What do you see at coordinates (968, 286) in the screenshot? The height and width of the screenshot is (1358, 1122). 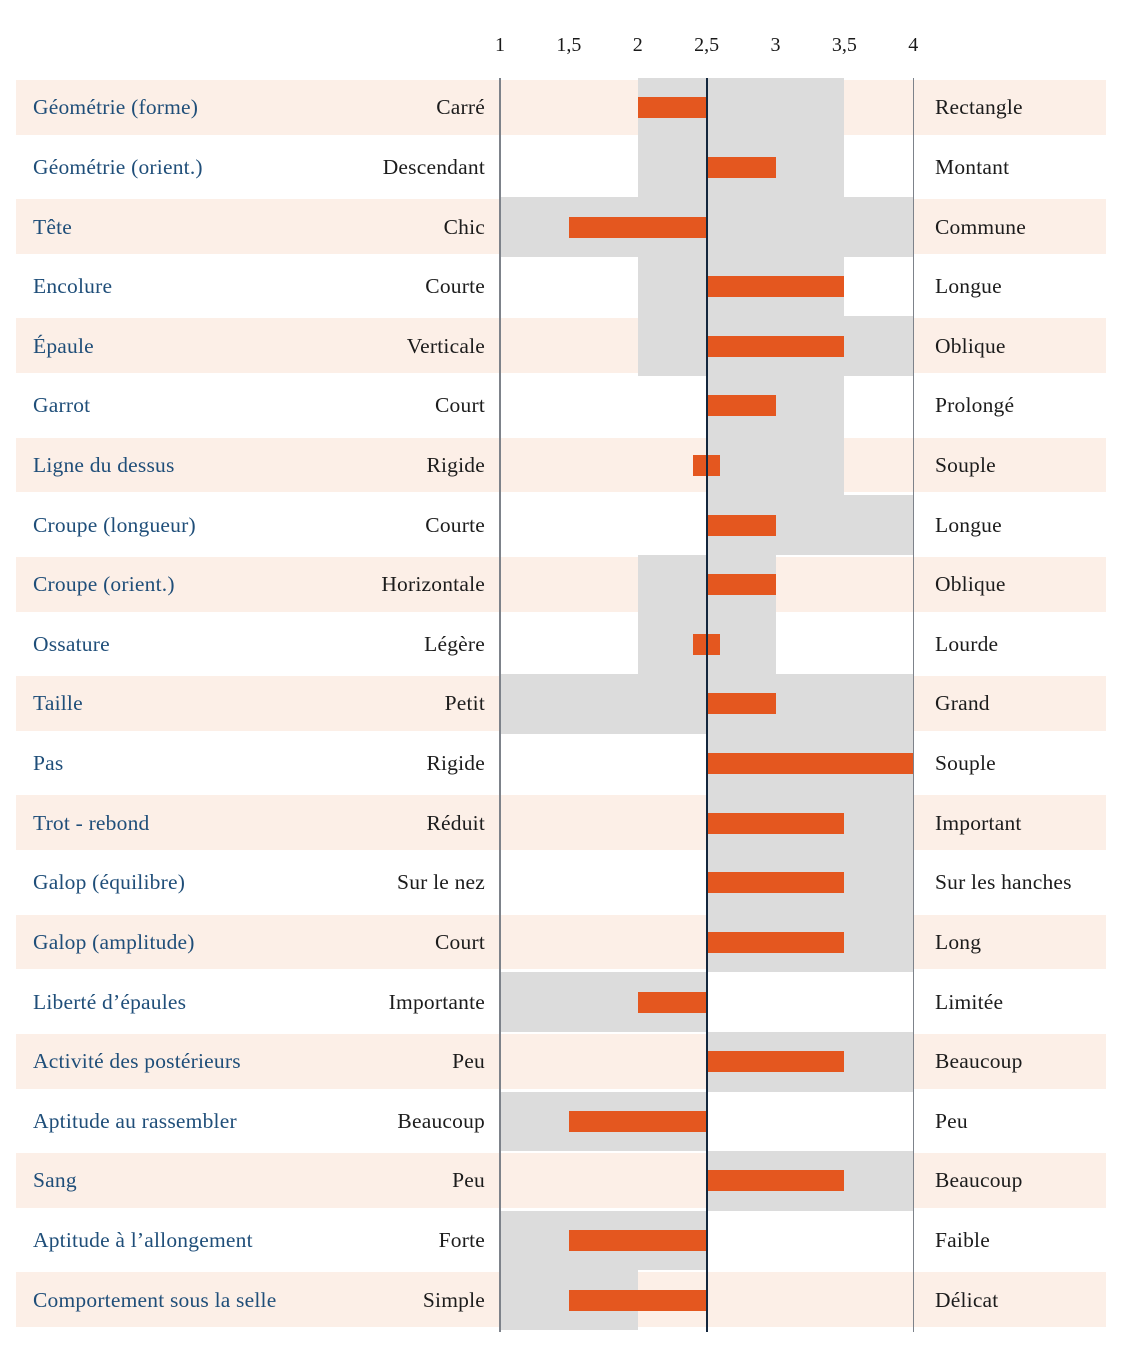 I see `right-anchor-label: Longue` at bounding box center [968, 286].